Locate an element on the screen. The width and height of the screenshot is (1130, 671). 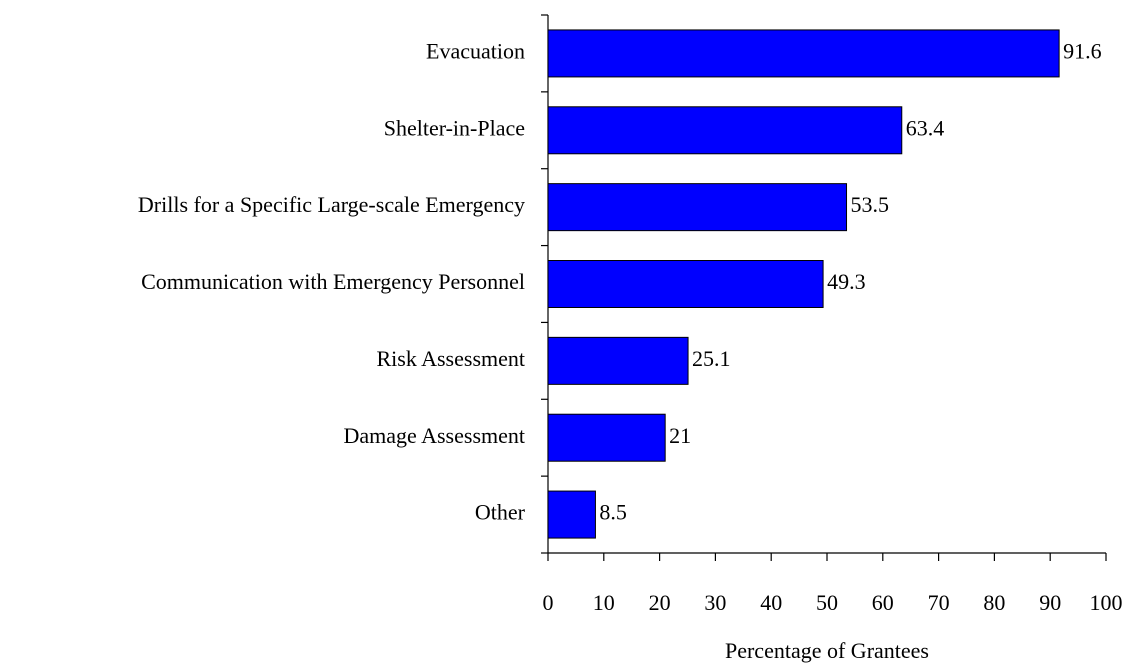
value-label: 21 is located at coordinates (680, 435).